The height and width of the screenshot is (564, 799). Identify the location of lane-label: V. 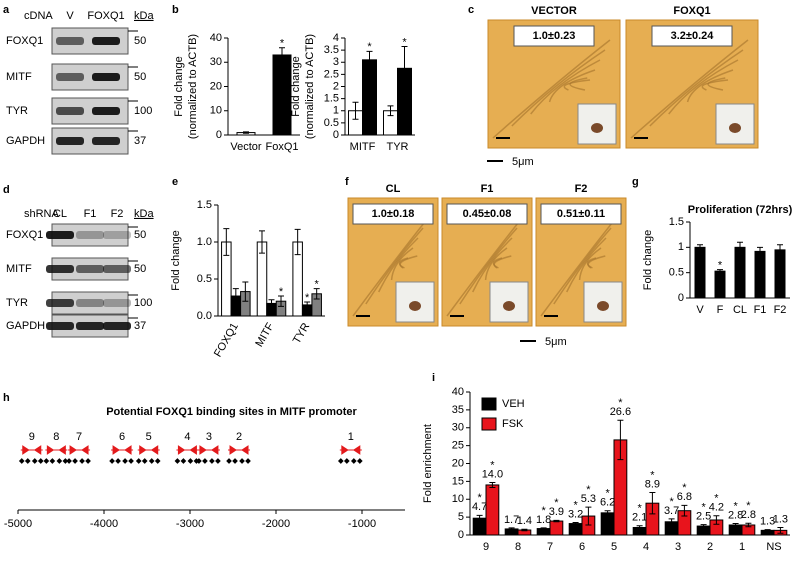
(70, 16).